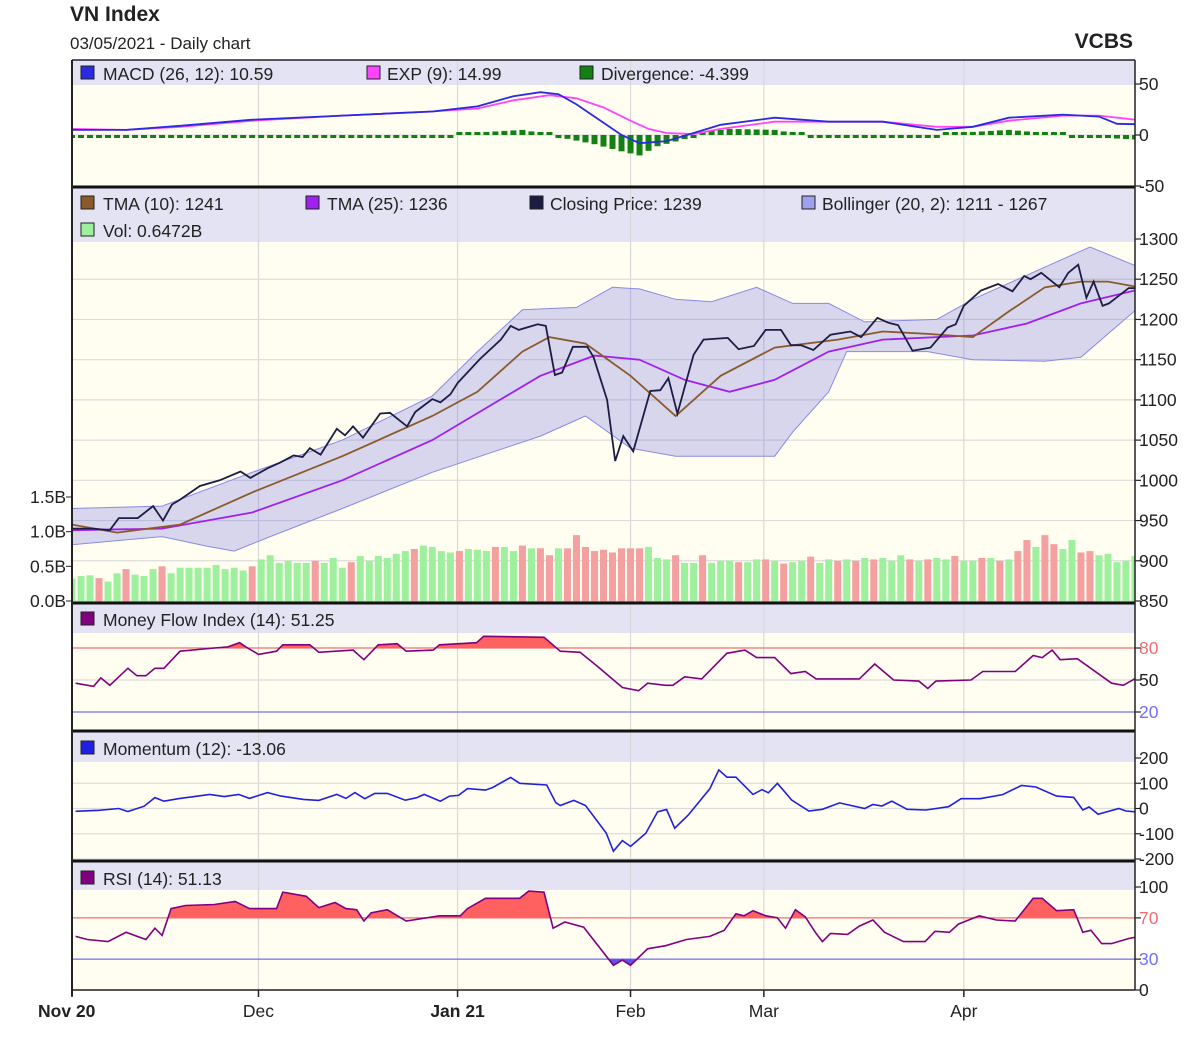 Image resolution: width=1200 pixels, height=1038 pixels. Describe the element at coordinates (605, 928) in the screenshot. I see `rsi-line` at that location.